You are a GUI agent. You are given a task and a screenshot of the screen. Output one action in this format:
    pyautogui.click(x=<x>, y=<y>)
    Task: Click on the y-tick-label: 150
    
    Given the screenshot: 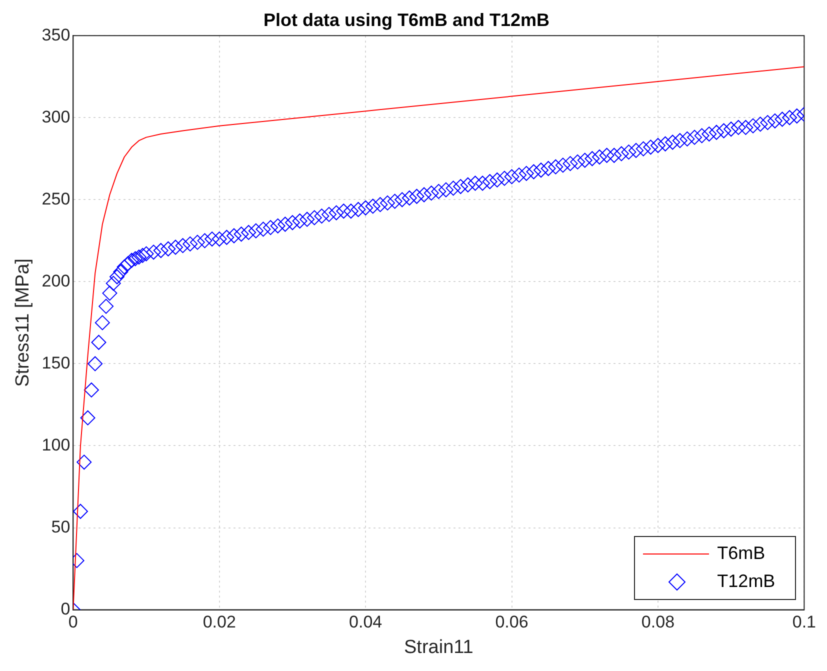 What is the action you would take?
    pyautogui.click(x=56, y=362)
    